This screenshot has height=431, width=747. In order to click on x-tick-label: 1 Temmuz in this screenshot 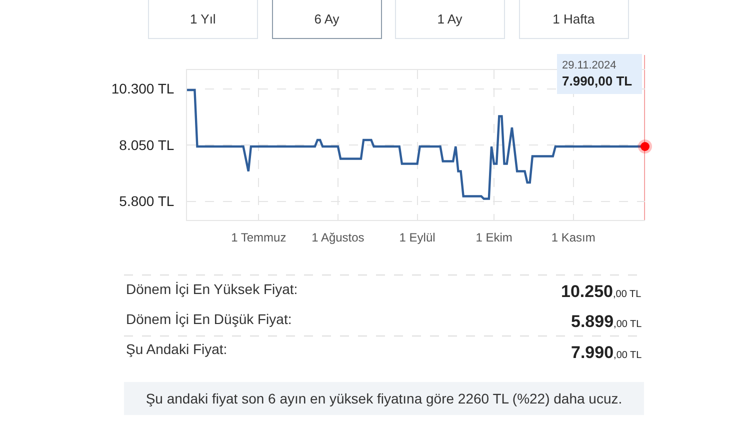, I will do `click(258, 237)`.